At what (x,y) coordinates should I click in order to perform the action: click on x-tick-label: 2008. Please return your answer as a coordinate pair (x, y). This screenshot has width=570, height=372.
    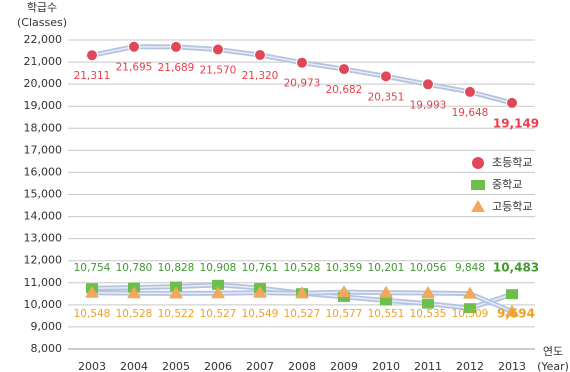
    Looking at the image, I should click on (302, 366).